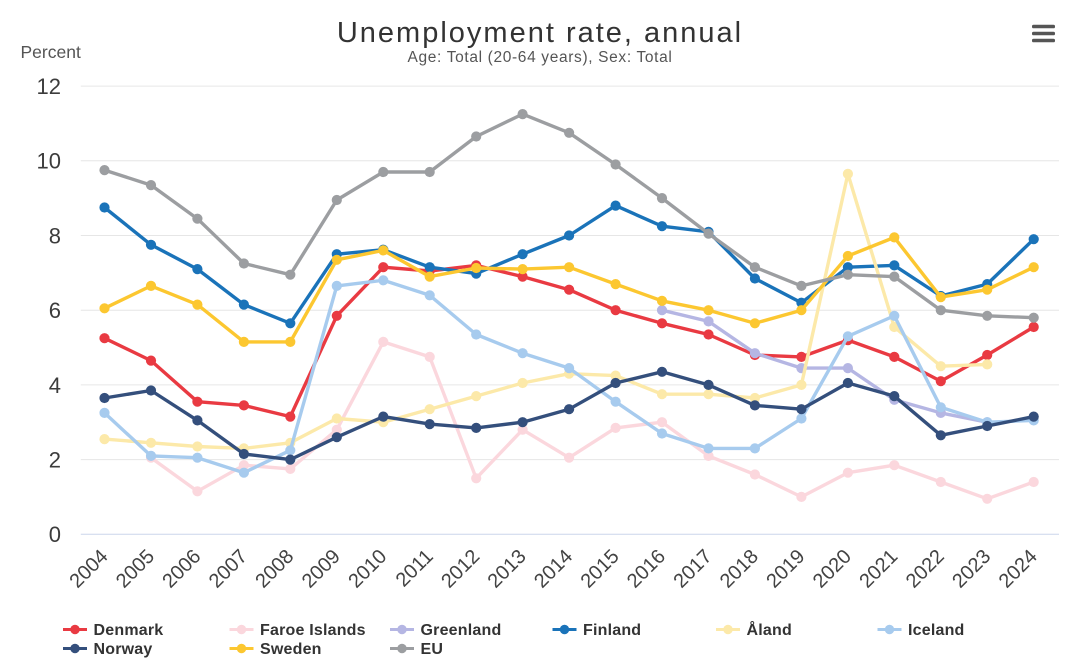 This screenshot has width=1079, height=672. Describe the element at coordinates (55, 235) in the screenshot. I see `svg-text: 8` at that location.